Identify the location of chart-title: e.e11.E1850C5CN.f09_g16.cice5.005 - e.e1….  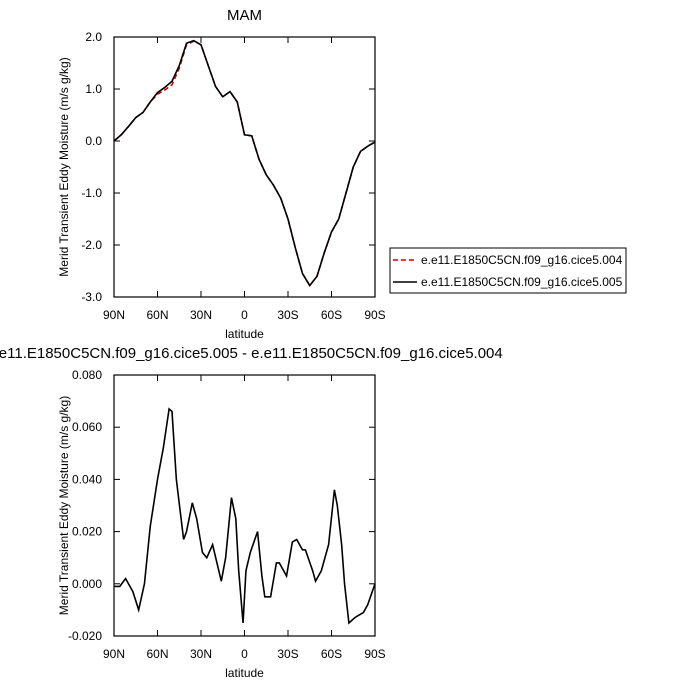
(251, 353).